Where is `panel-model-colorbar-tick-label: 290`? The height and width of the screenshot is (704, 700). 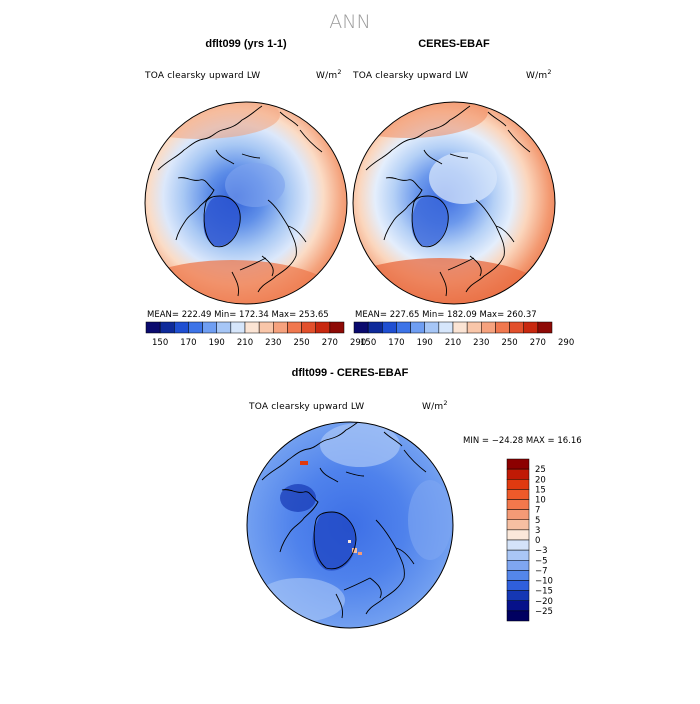
panel-model-colorbar-tick-label: 290 is located at coordinates (358, 343).